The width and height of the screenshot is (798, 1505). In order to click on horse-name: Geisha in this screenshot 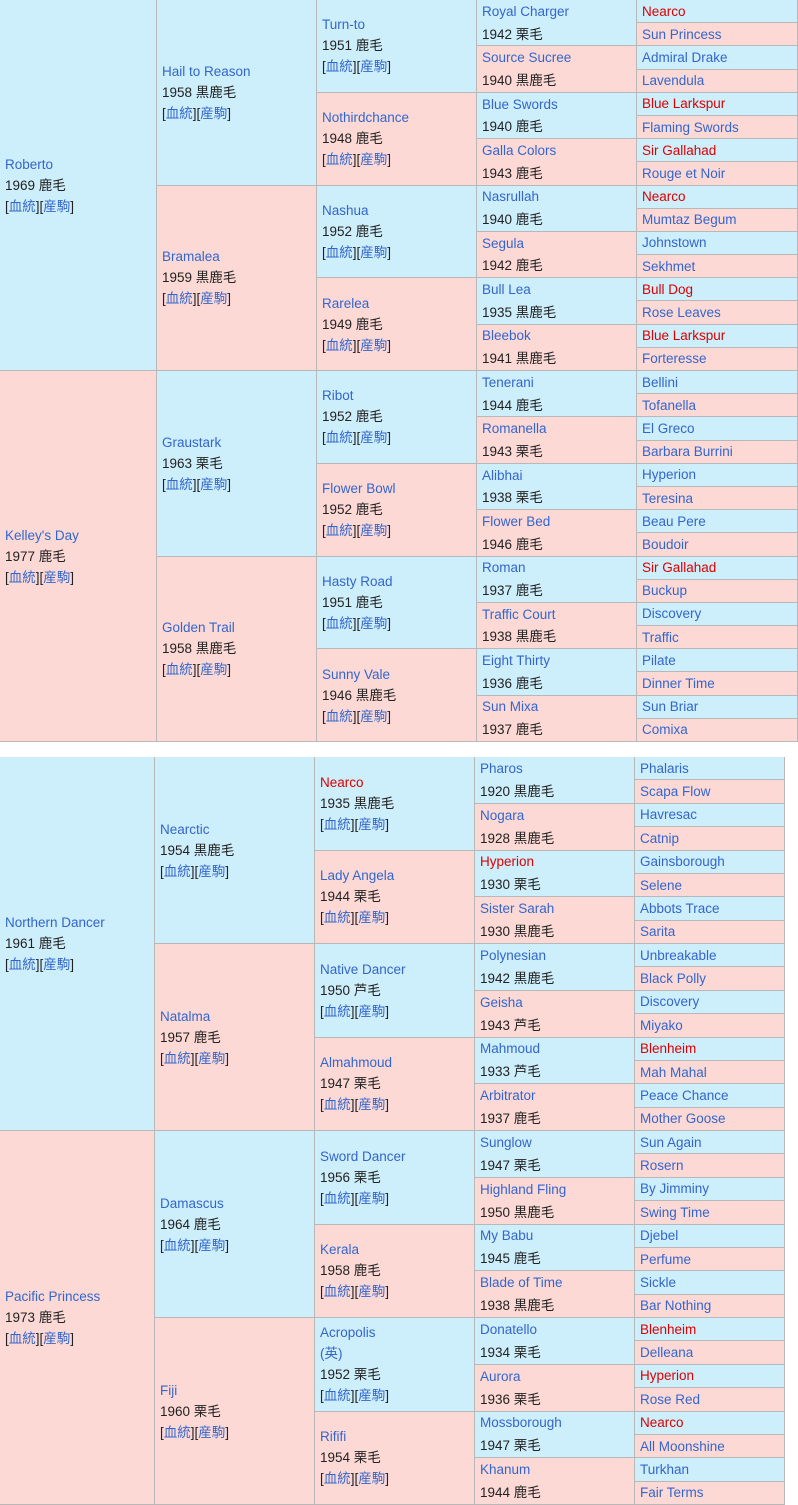, I will do `click(501, 1002)`.